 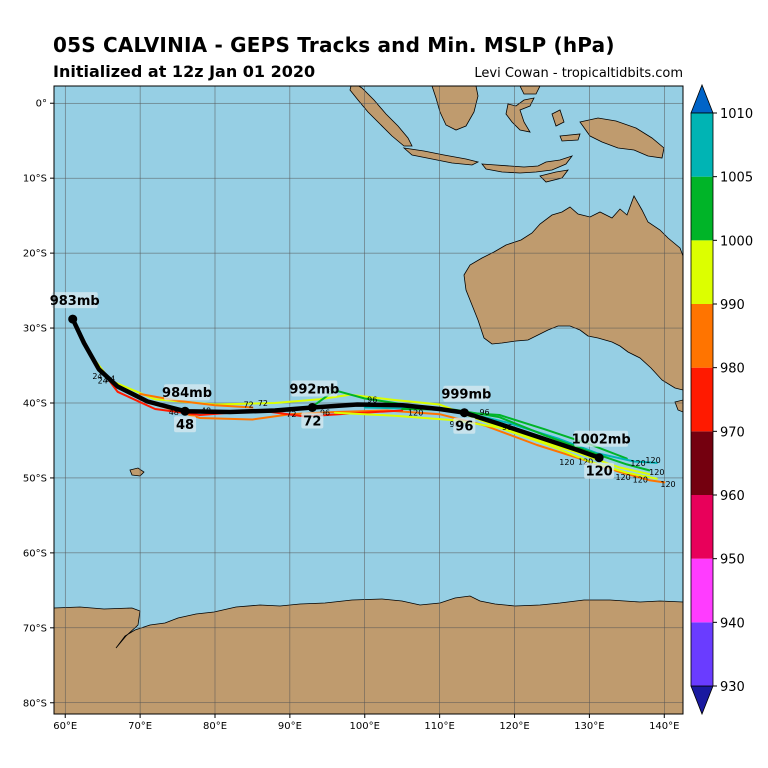 I want to click on seram-island, so click(x=570, y=137).